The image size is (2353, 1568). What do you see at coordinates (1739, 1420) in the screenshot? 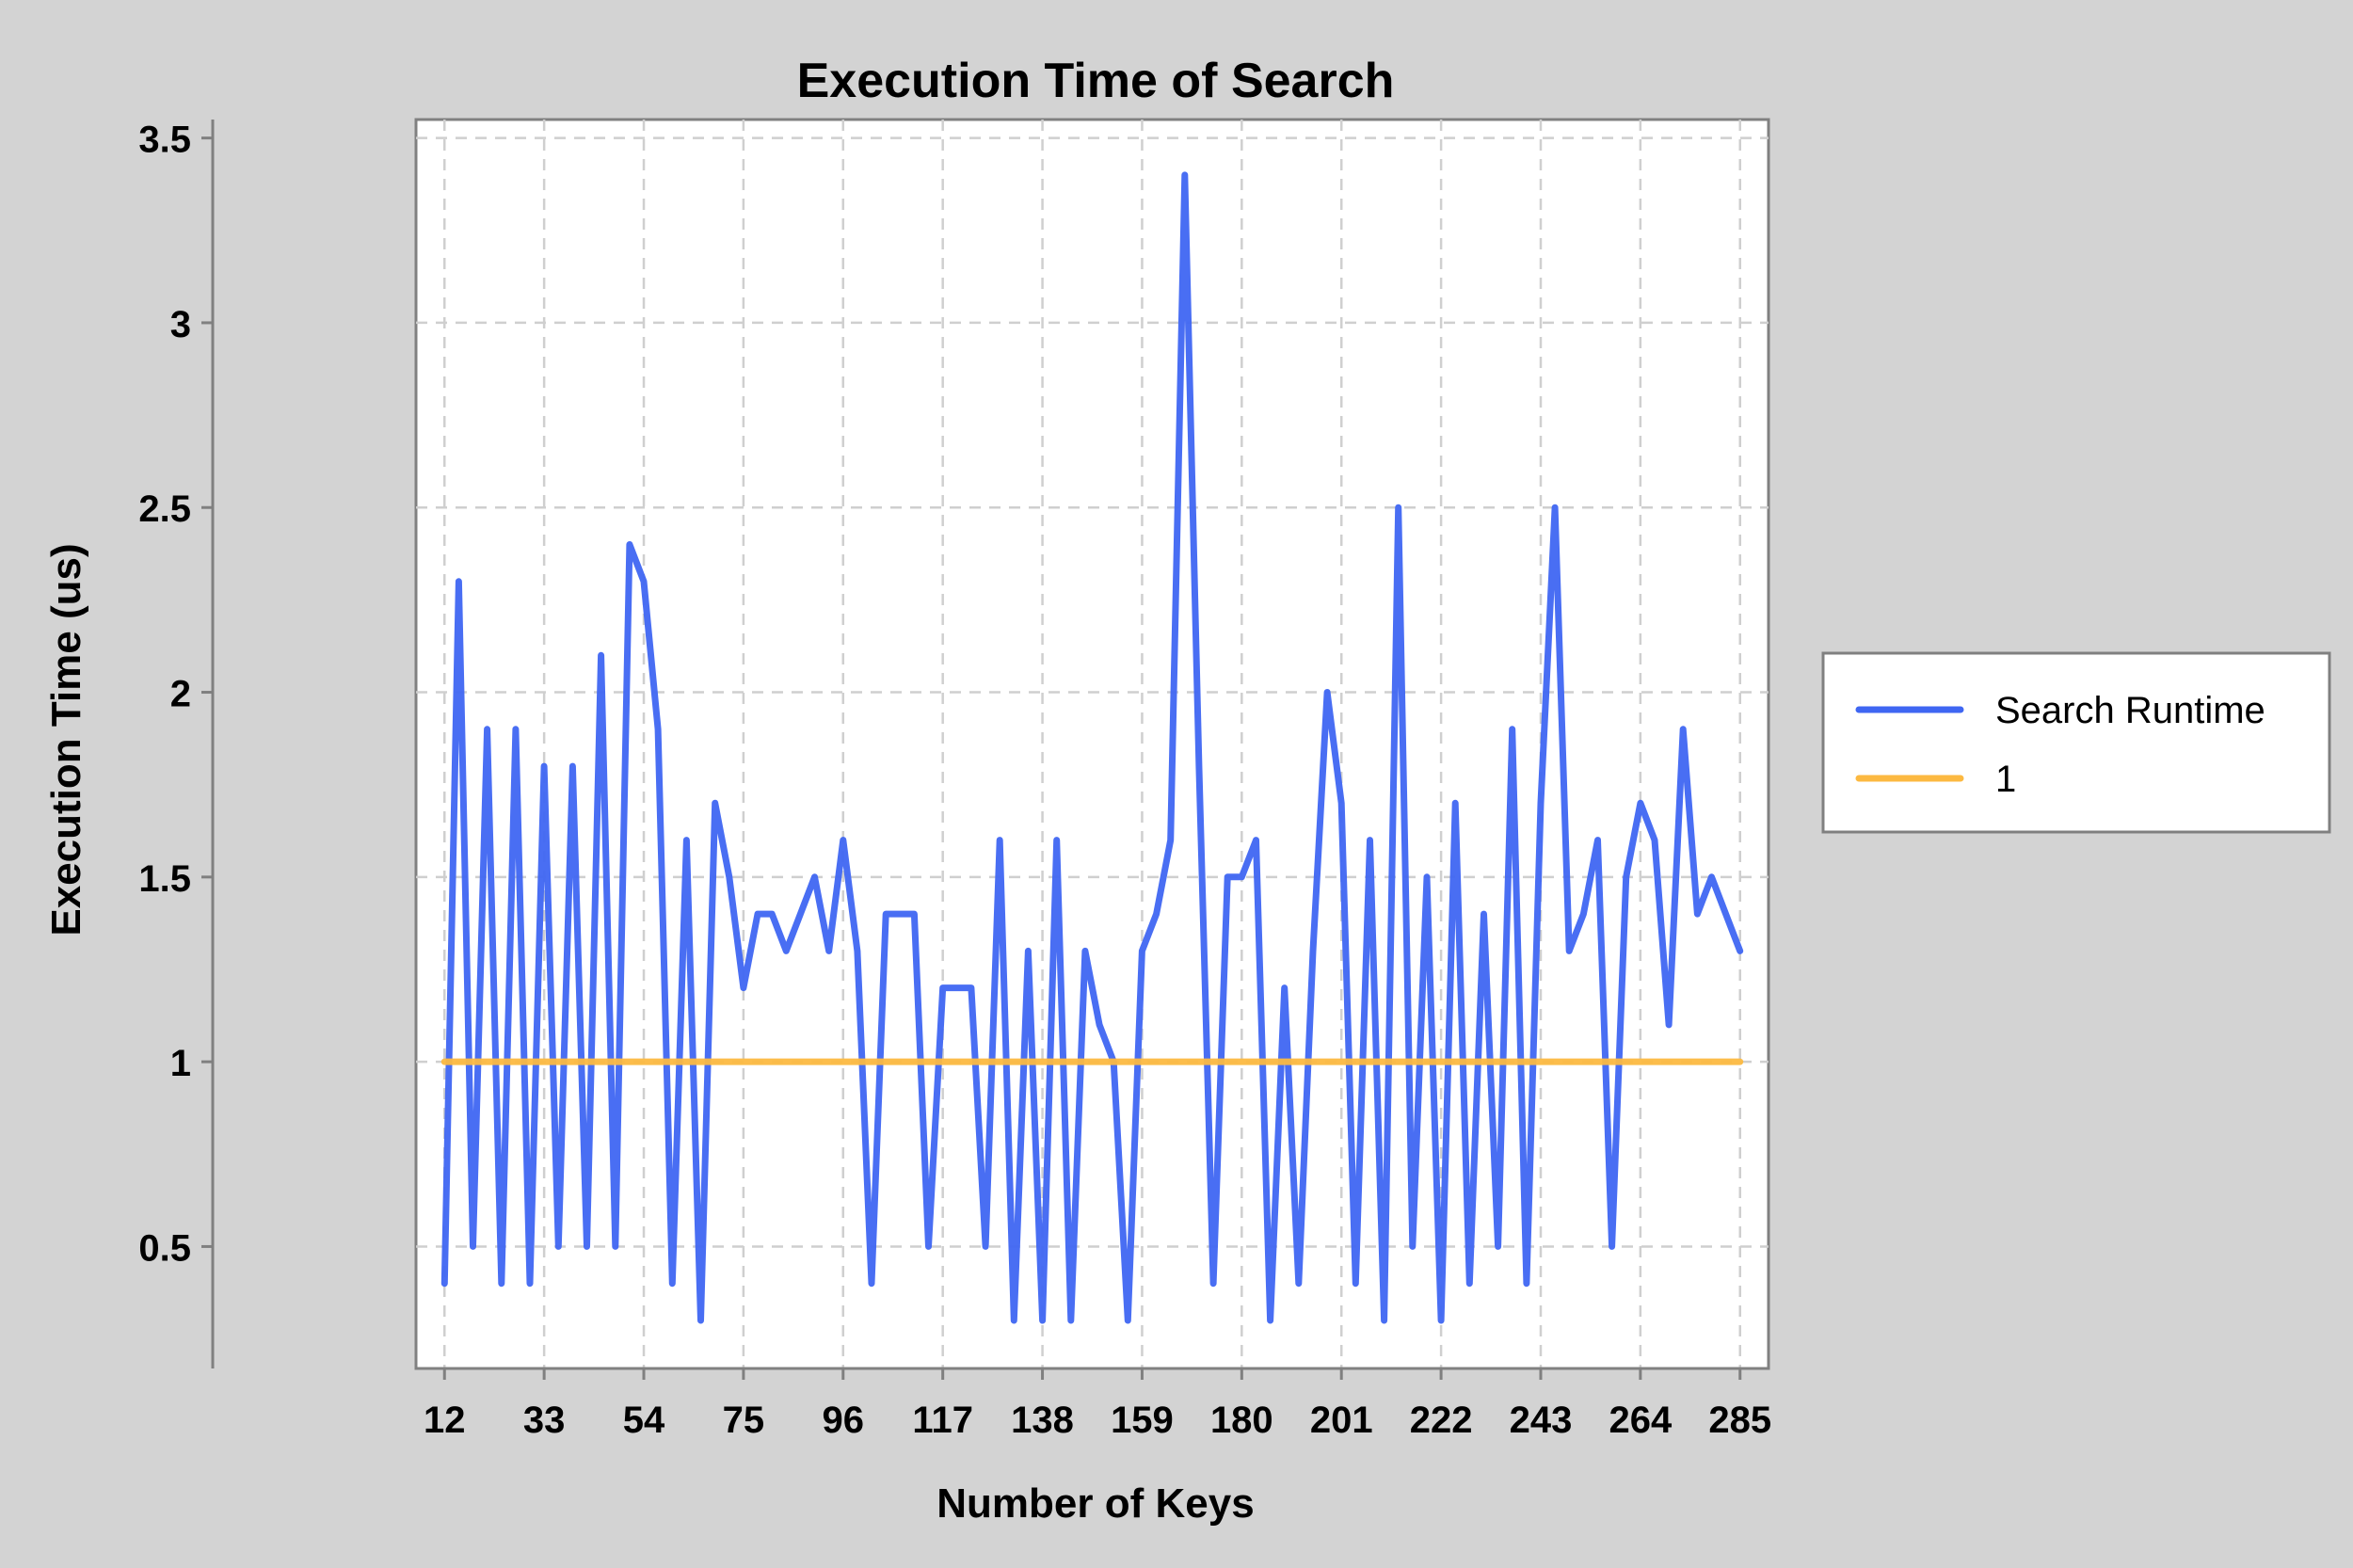
I see `x-tick-label: 285` at bounding box center [1739, 1420].